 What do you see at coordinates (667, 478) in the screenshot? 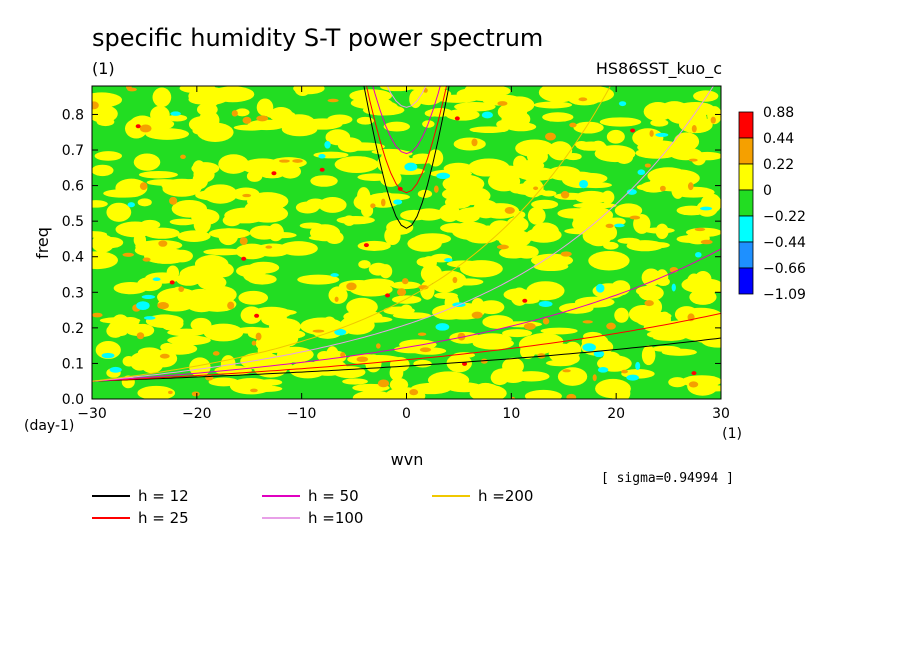
I see `sigma-note: [ sigma=0.94994 ]` at bounding box center [667, 478].